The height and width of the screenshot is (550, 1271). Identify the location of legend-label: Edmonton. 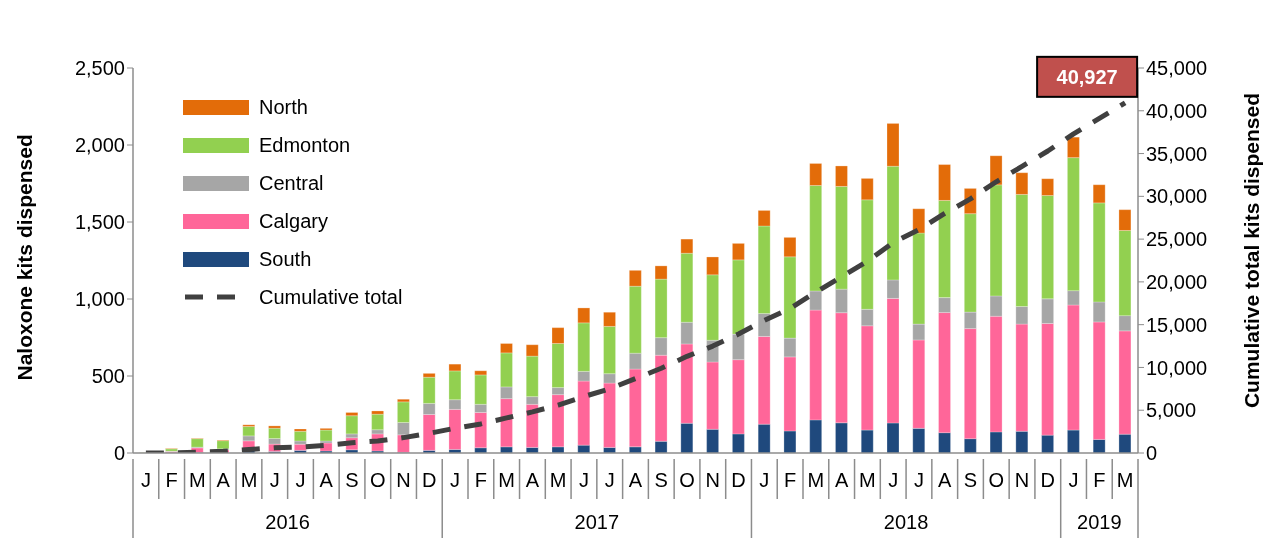
(305, 145).